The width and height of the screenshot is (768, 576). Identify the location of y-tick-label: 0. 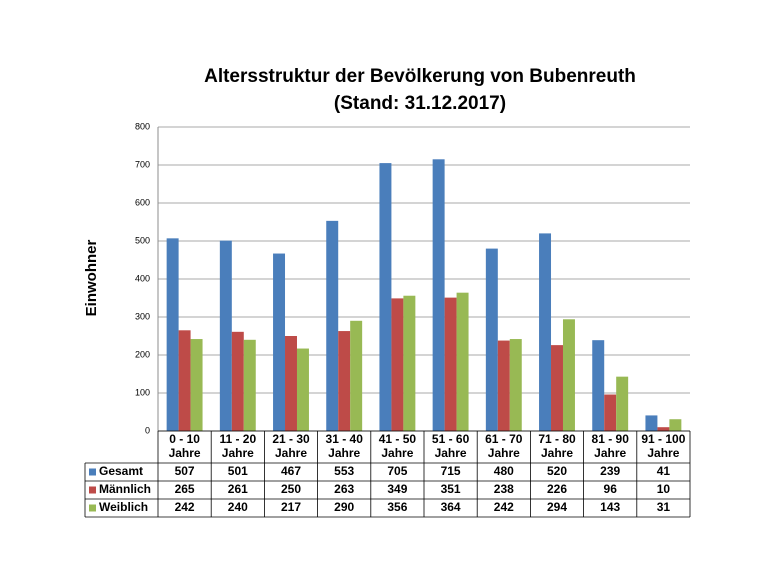
(147, 430).